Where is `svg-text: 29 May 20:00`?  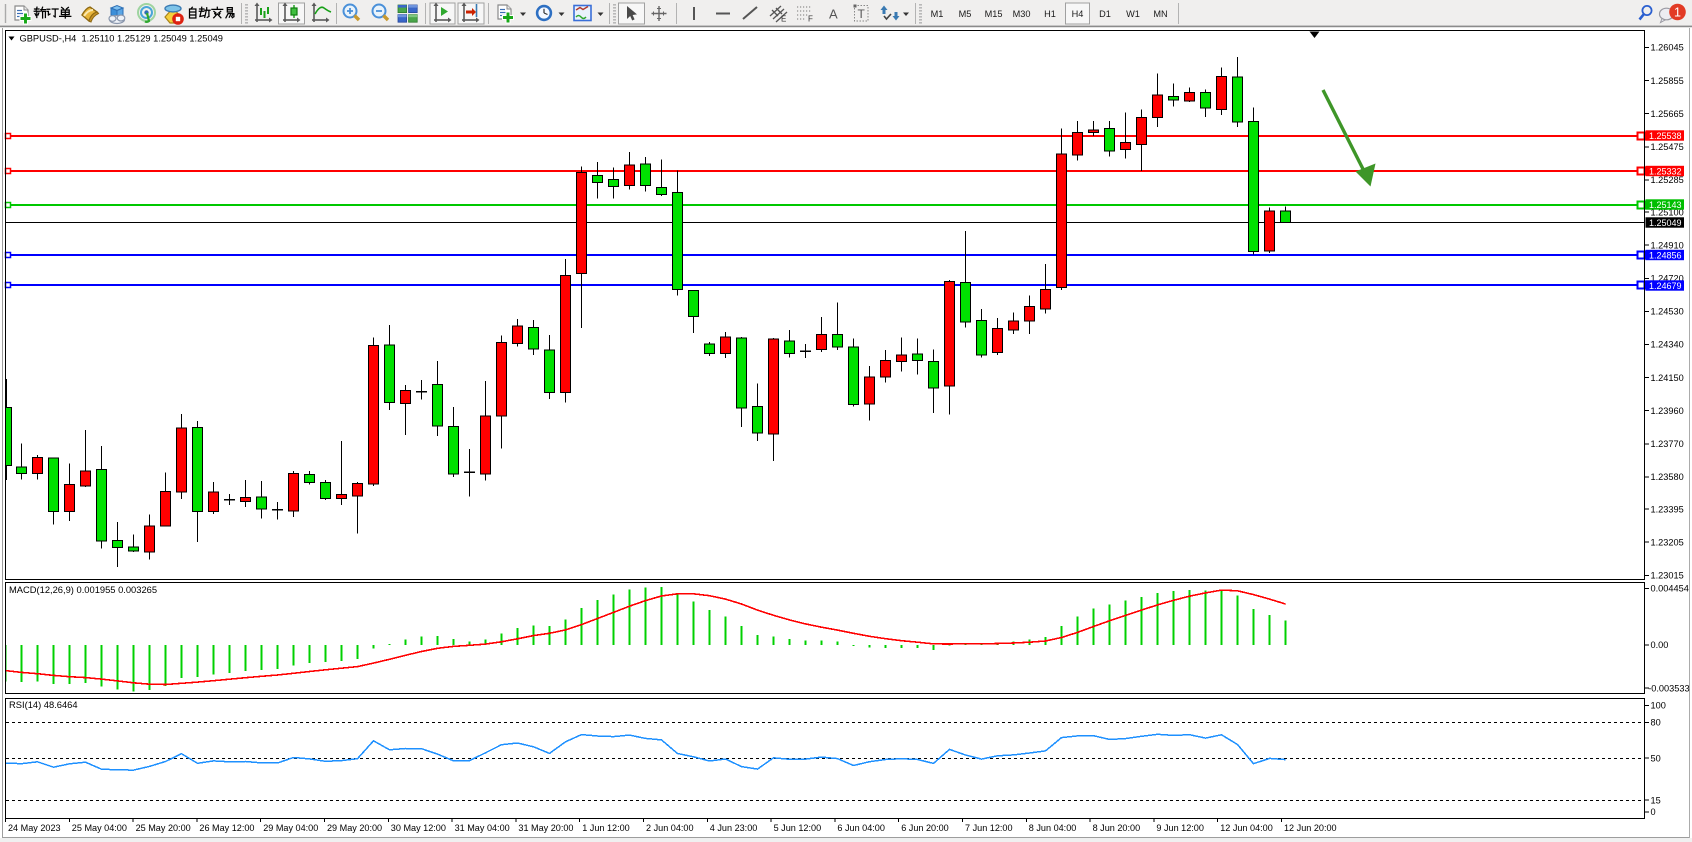
svg-text: 29 May 20:00 is located at coordinates (354, 828).